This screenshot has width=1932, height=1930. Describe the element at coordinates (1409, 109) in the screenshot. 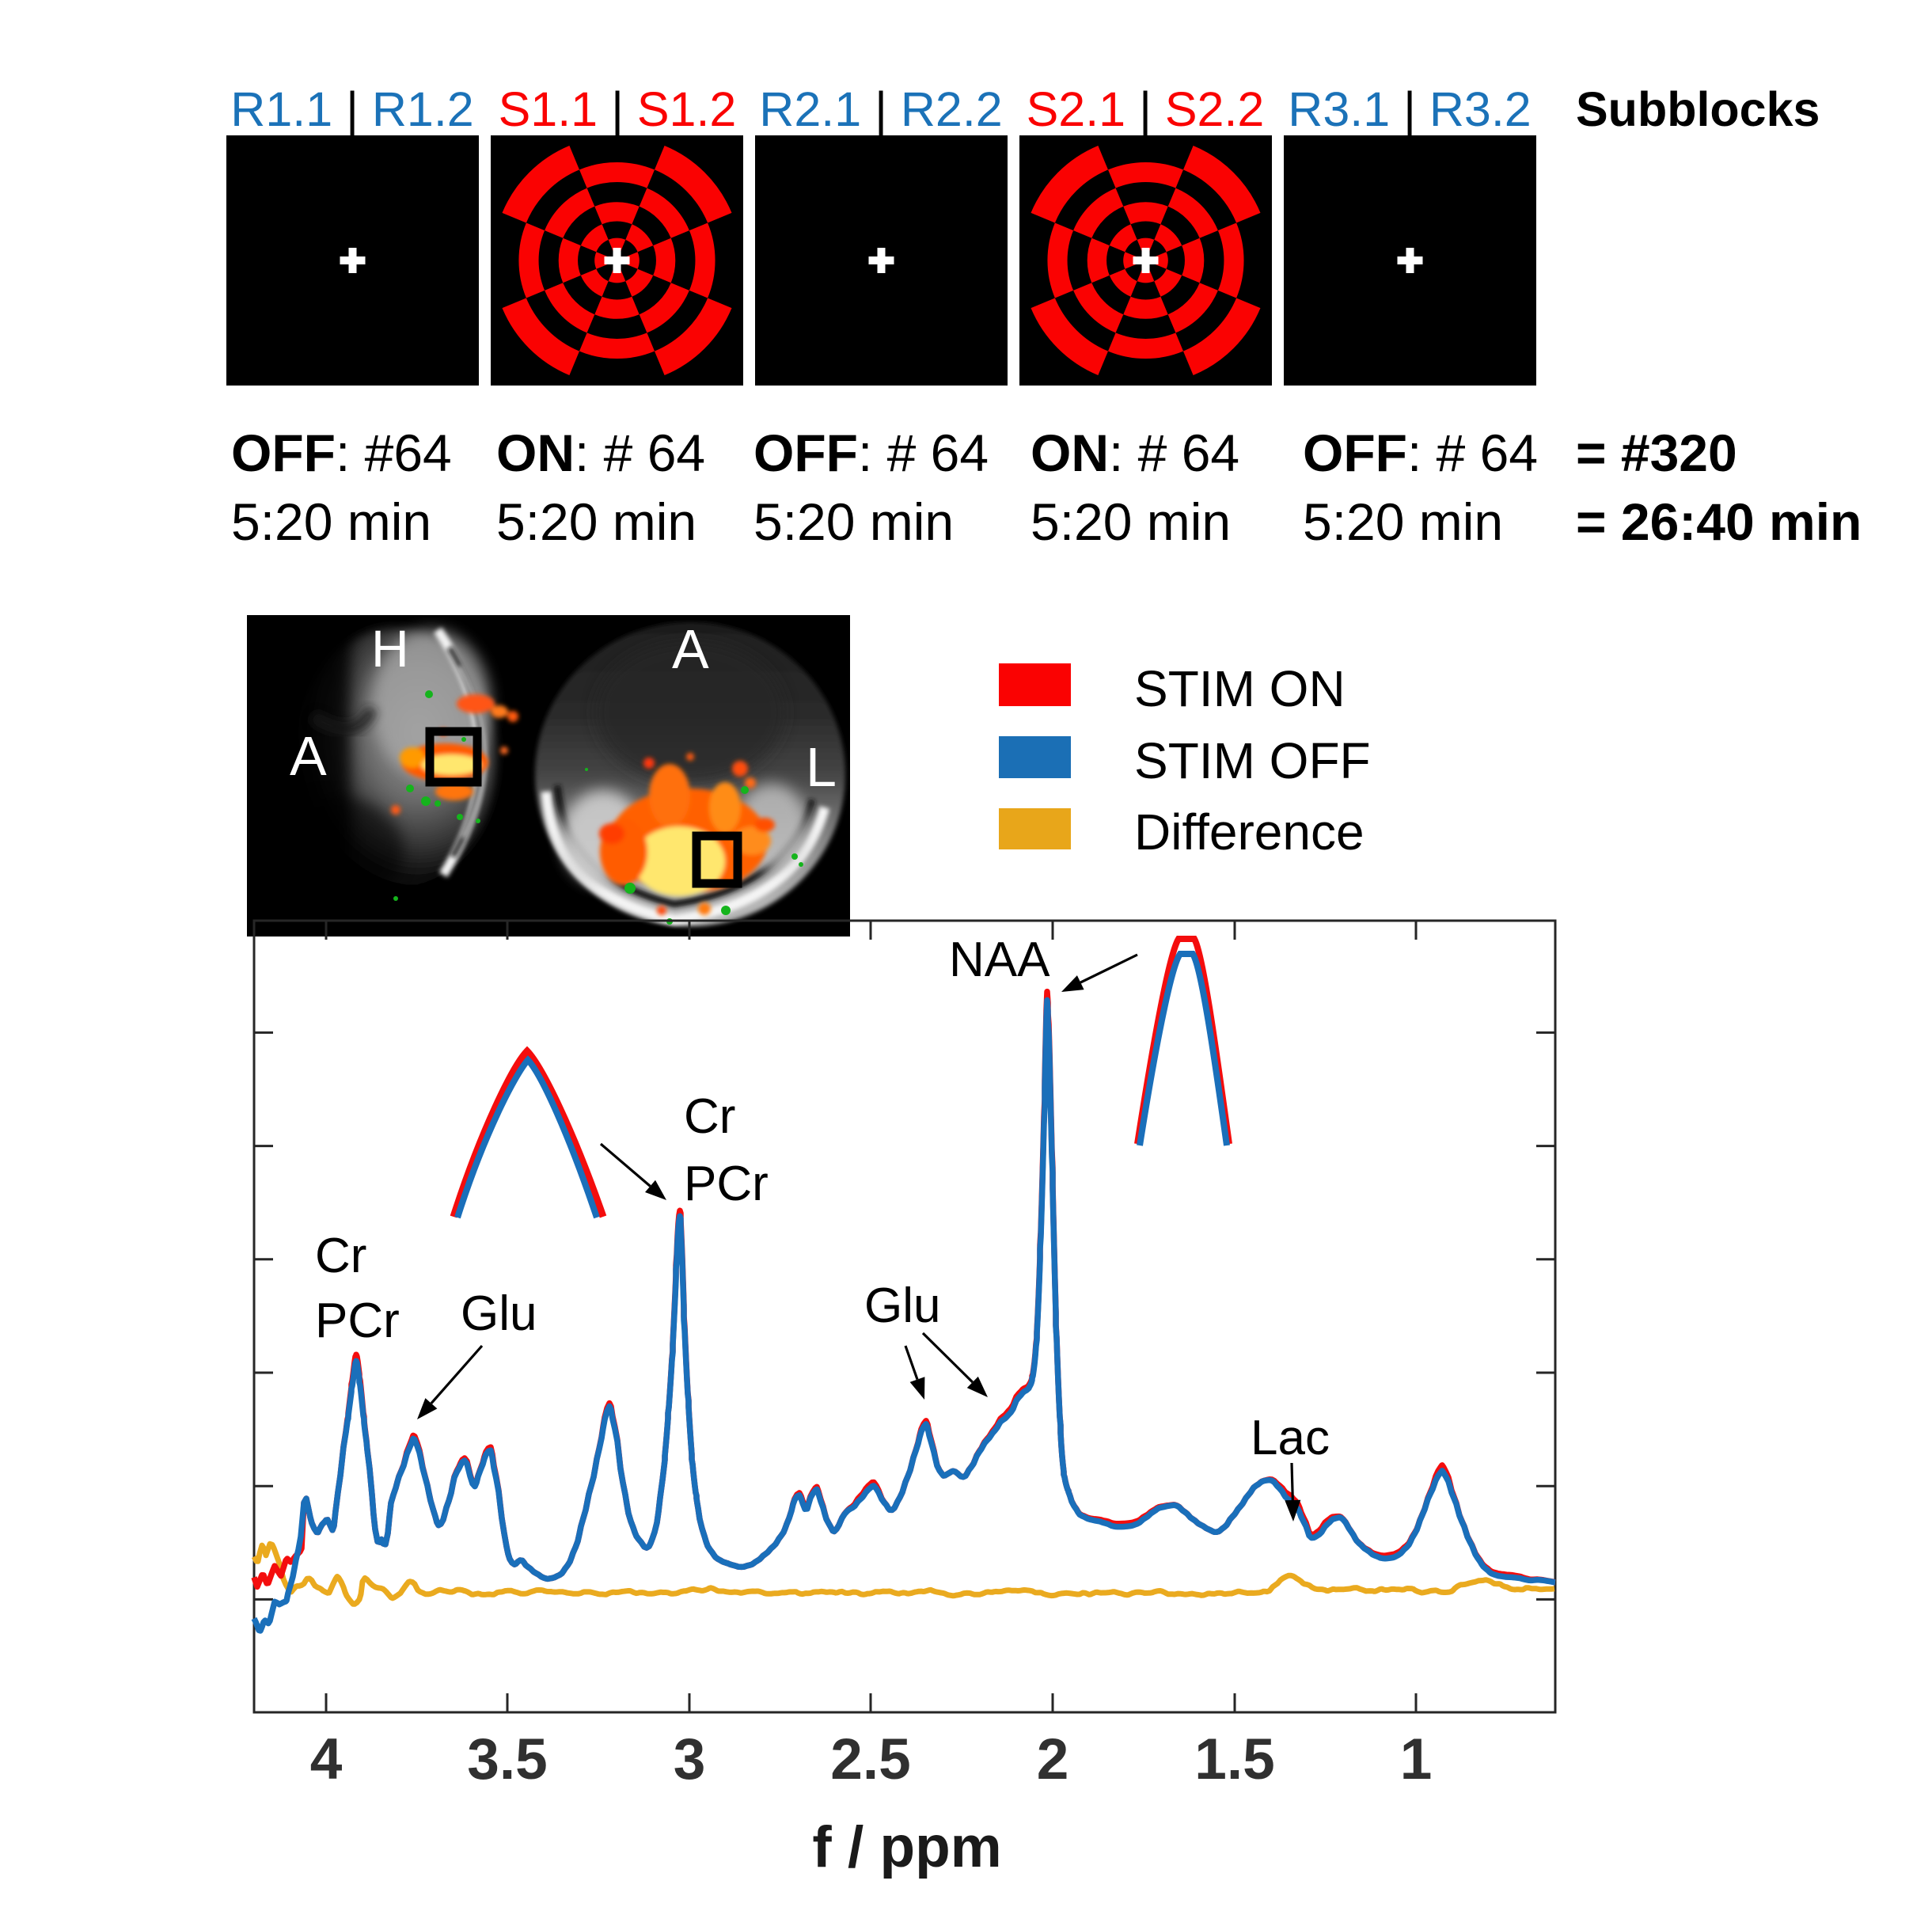

I see `svg-text: R3.1 | R3.2` at that location.